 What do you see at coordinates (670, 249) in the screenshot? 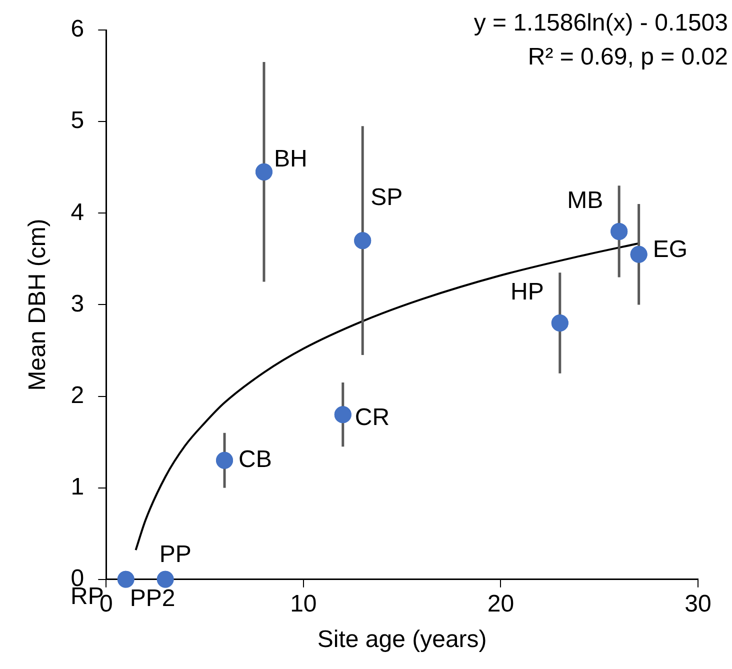
I see `annotation: EG` at bounding box center [670, 249].